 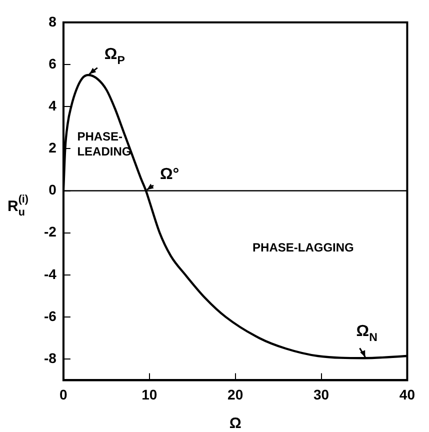 I want to click on x-axis-title: Ω, so click(x=235, y=423).